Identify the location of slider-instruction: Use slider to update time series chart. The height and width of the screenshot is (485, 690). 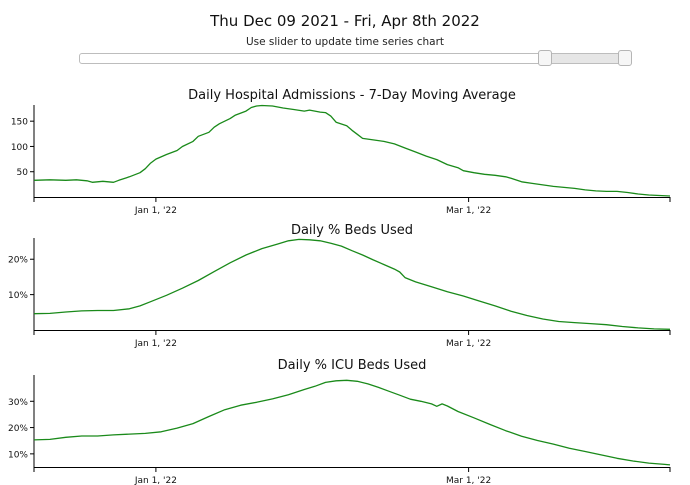
(345, 42).